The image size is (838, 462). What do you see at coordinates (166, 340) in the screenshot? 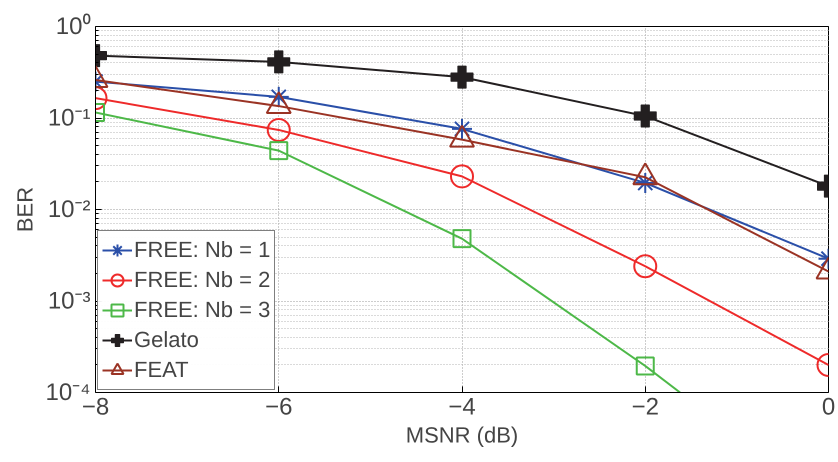
I see `legend-label: Gelato` at bounding box center [166, 340].